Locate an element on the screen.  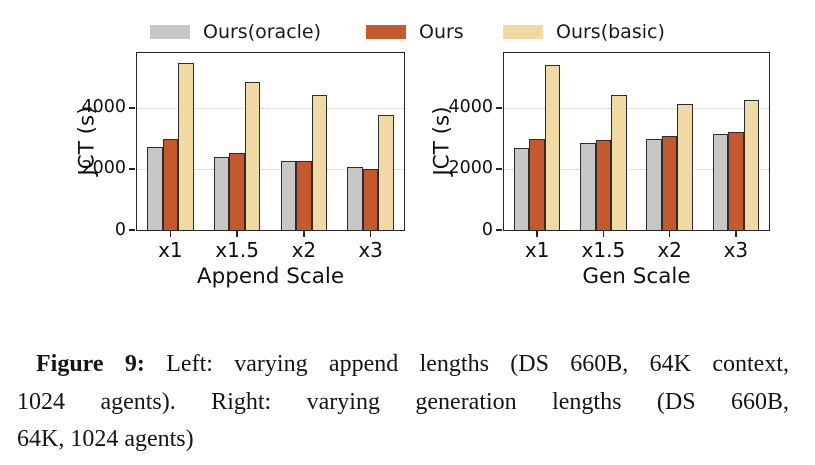
caption-line-3: 64K, 1024 agents) is located at coordinates (105, 439).